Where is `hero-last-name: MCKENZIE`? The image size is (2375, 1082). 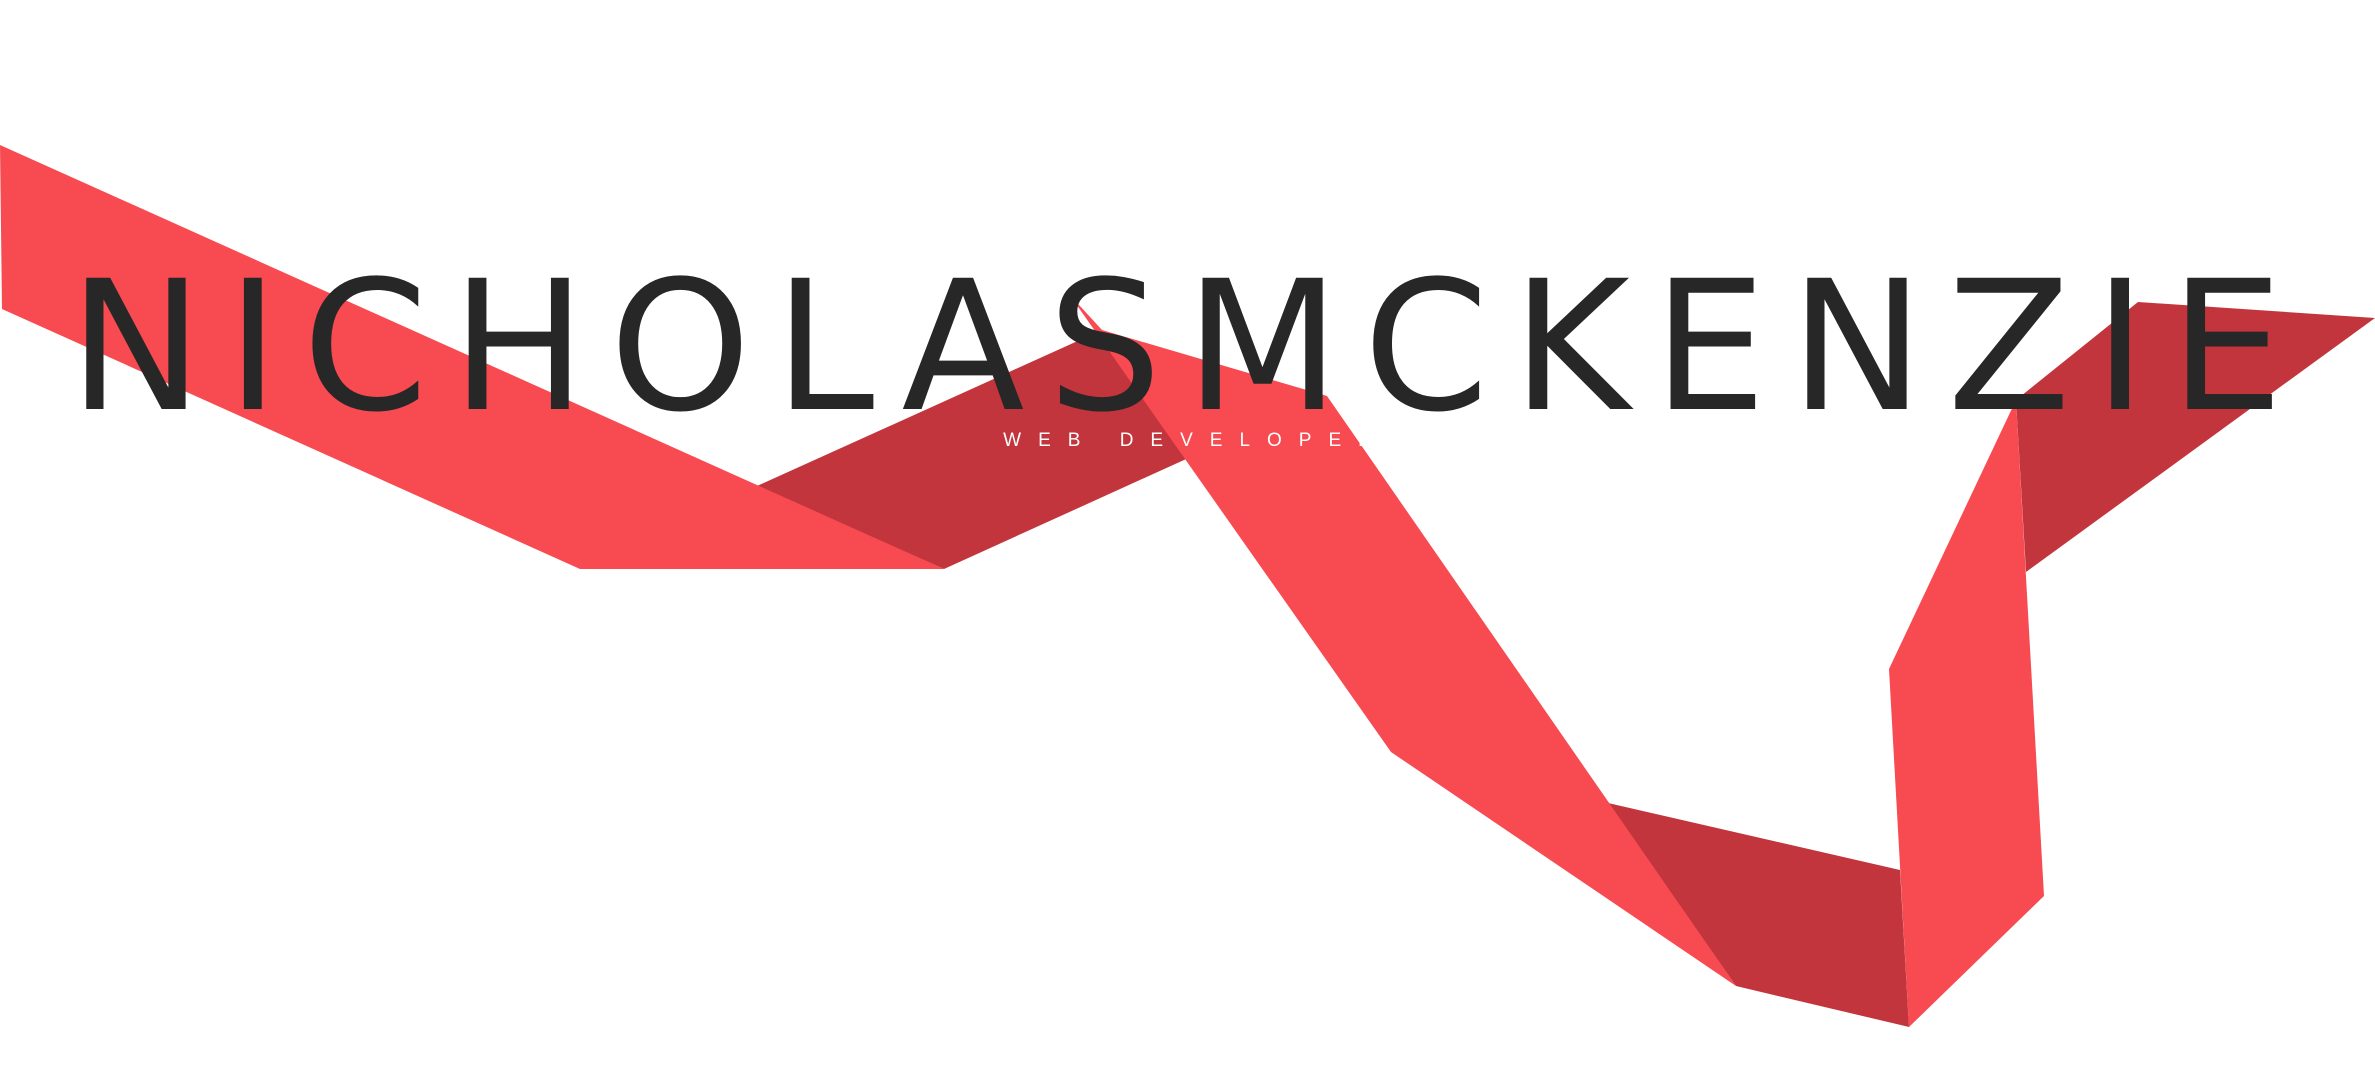
hero-last-name: MCKENZIE is located at coordinates (1745, 347).